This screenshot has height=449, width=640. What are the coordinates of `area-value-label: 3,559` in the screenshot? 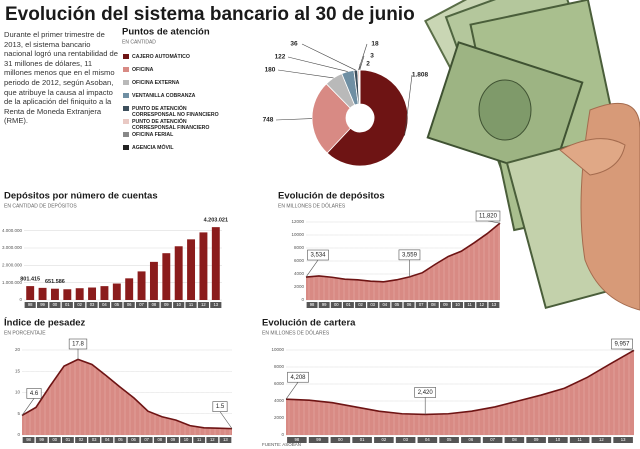 It's located at (410, 255).